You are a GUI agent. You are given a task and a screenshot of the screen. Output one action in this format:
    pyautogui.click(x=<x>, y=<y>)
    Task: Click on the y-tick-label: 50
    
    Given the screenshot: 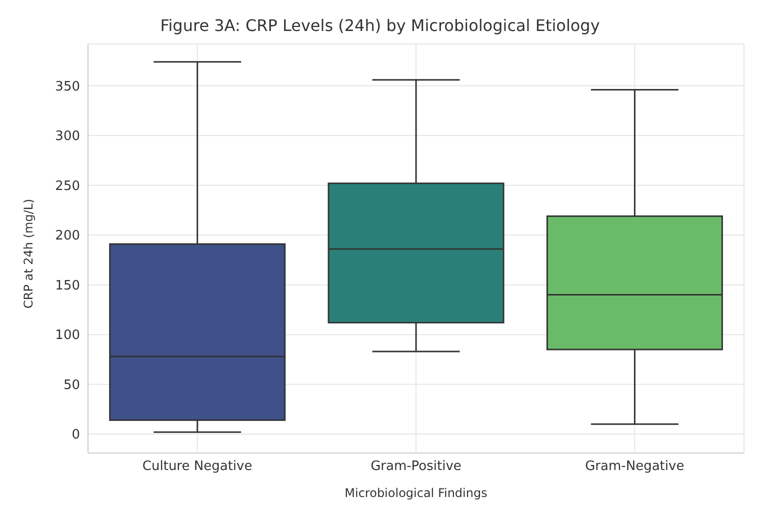 What is the action you would take?
    pyautogui.click(x=71, y=385)
    